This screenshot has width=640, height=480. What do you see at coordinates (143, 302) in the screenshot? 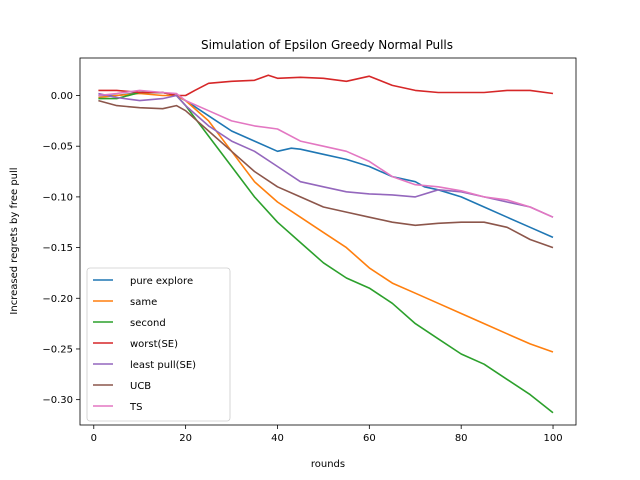
I see `legend-label: same` at bounding box center [143, 302].